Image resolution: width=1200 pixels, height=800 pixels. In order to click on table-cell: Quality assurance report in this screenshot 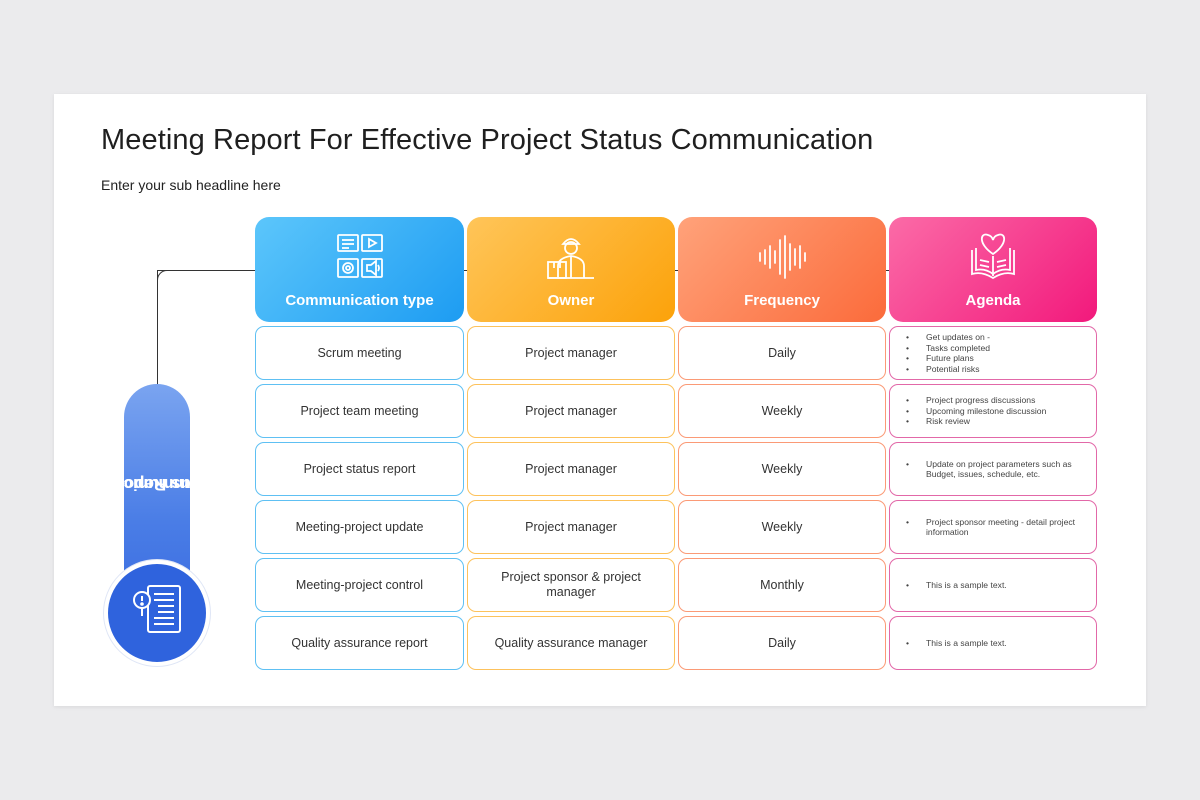, I will do `click(359, 643)`.